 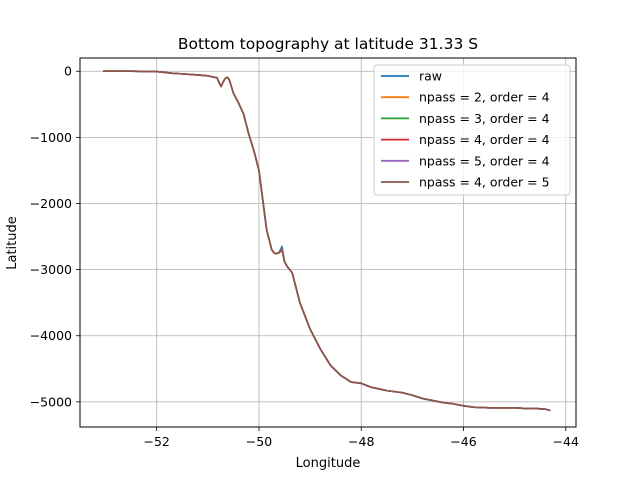 What do you see at coordinates (12, 243) in the screenshot?
I see `y-axis-label: Latitude` at bounding box center [12, 243].